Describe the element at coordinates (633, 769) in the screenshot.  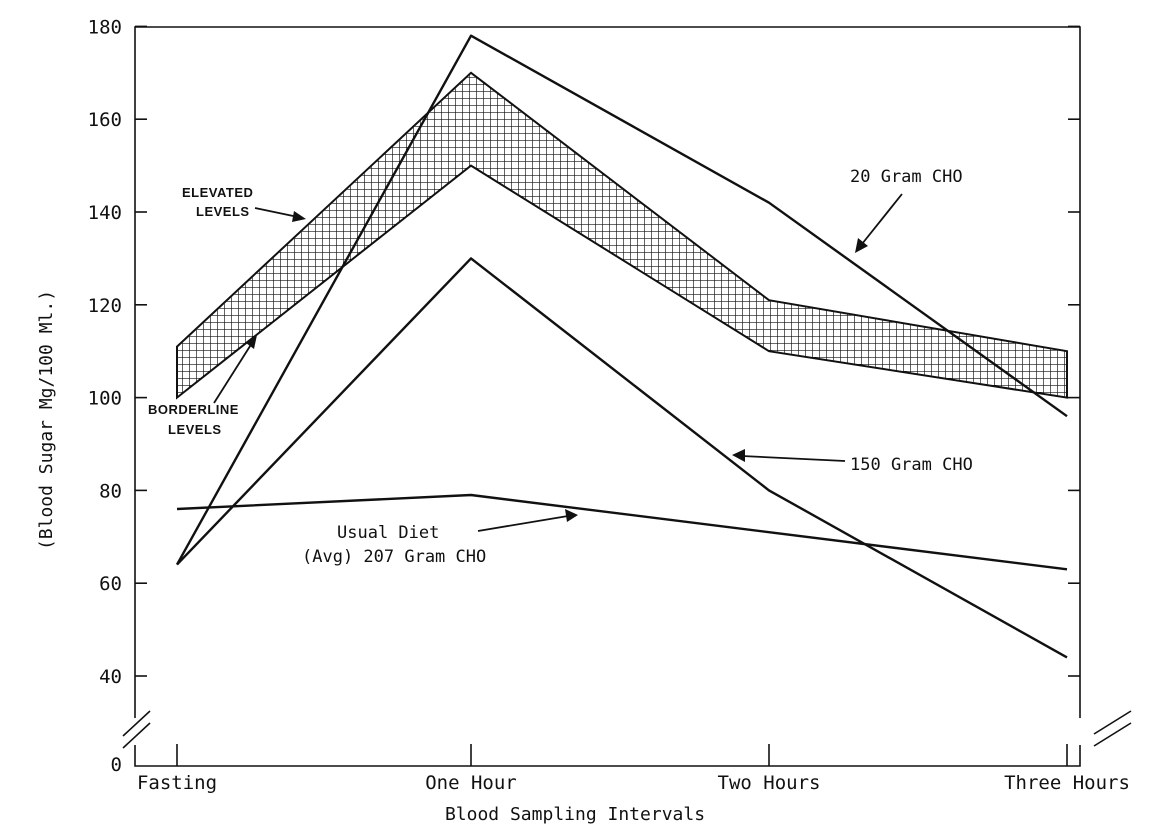
I see `x-axis: Fasting One Hour Two Hours Three Hours` at that location.